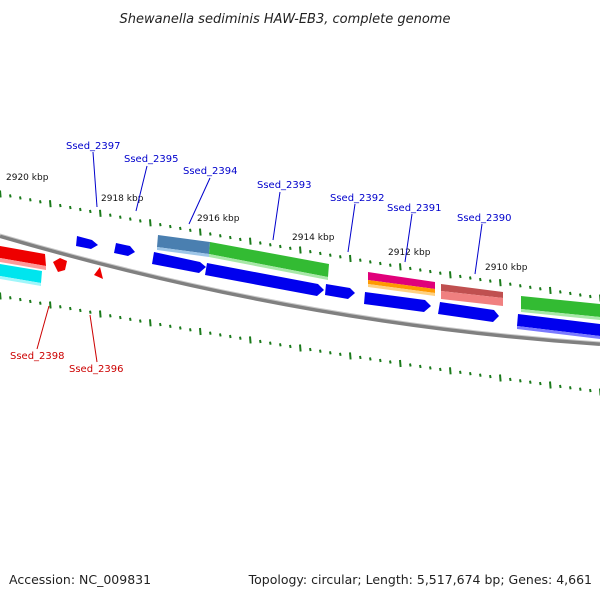 Image resolution: width=600 pixels, height=600 pixels. Describe the element at coordinates (268, 267) in the screenshot. I see `gene-box-ssed-2393-strip` at that location.